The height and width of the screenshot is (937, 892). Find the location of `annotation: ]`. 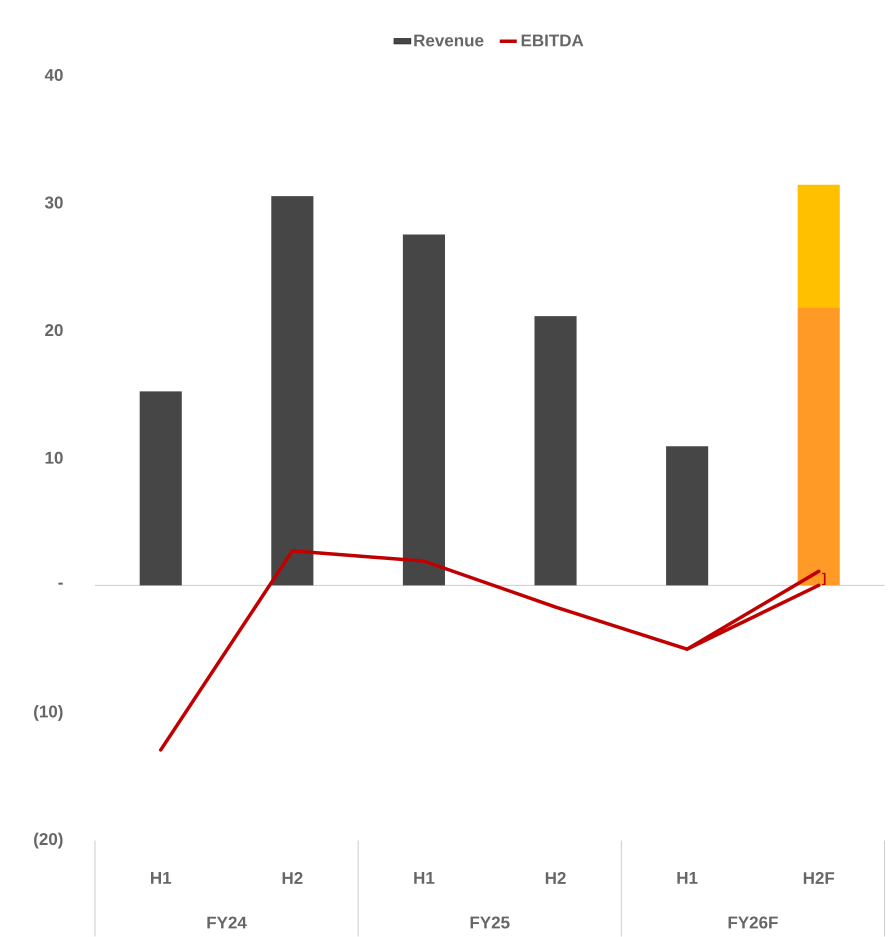

annotation: ] is located at coordinates (824, 579).